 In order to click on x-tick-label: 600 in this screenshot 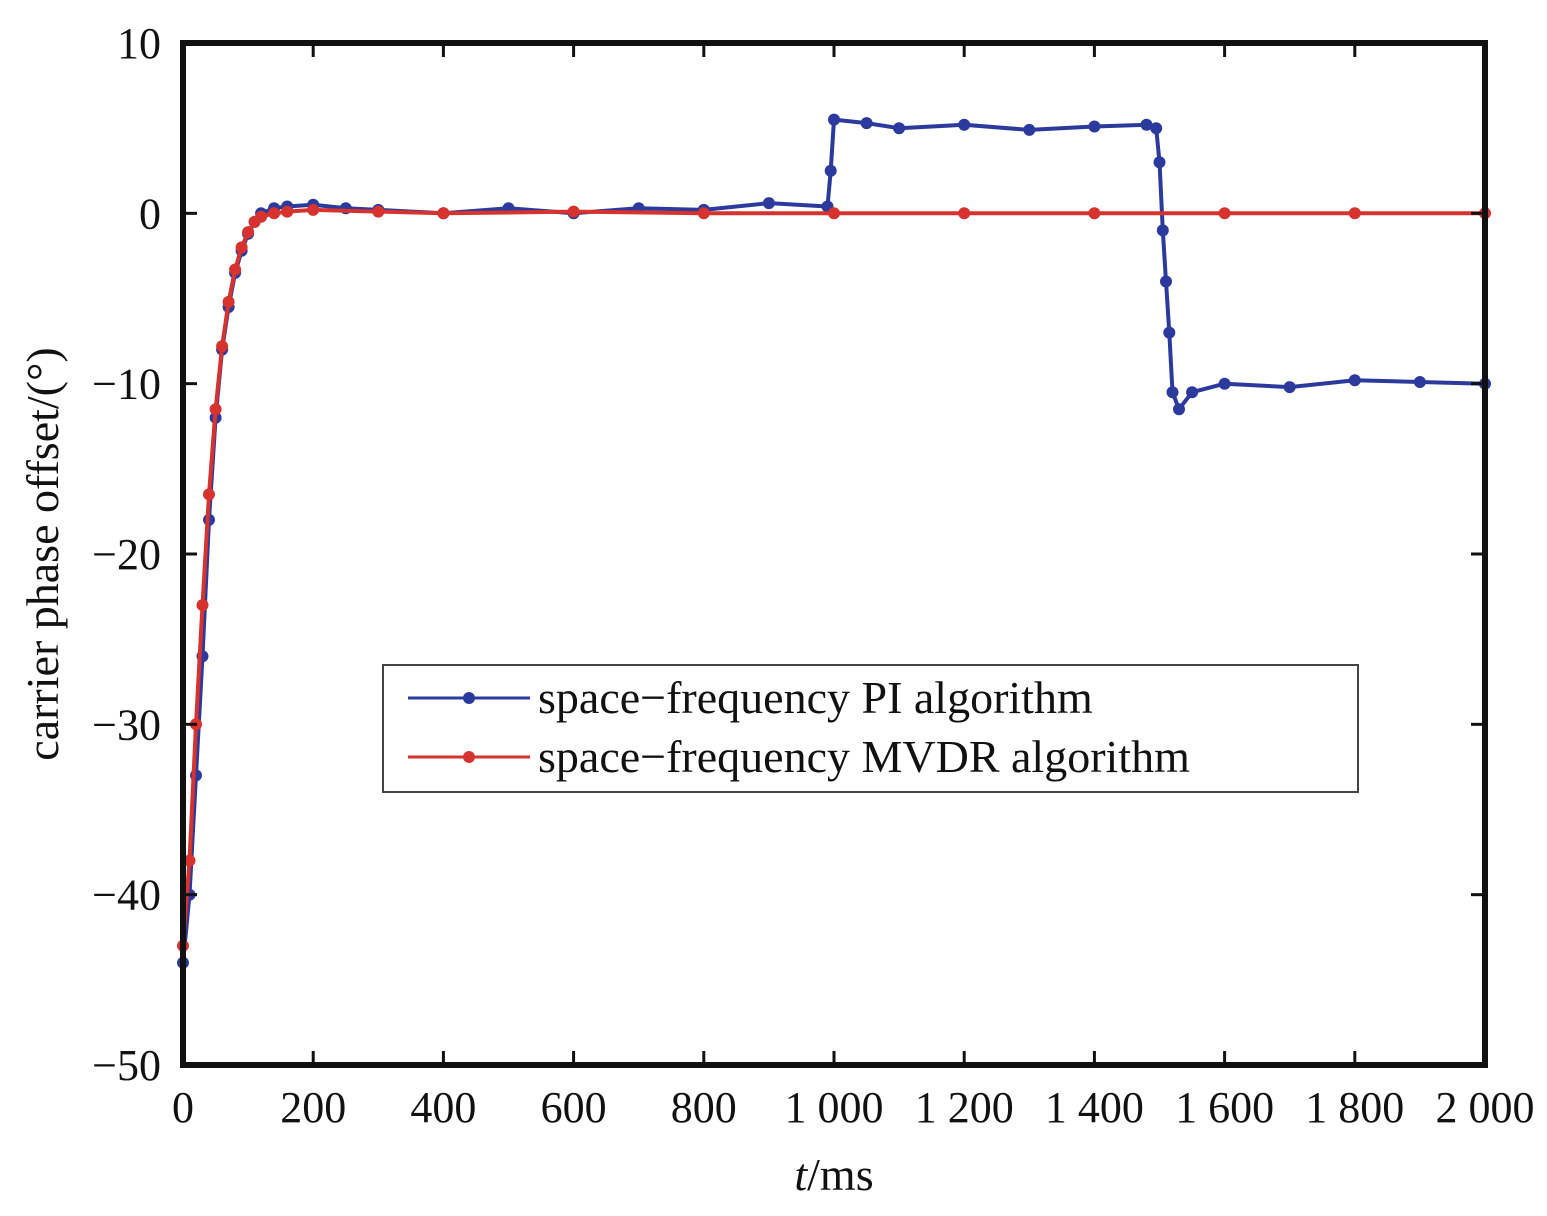, I will do `click(574, 1107)`.